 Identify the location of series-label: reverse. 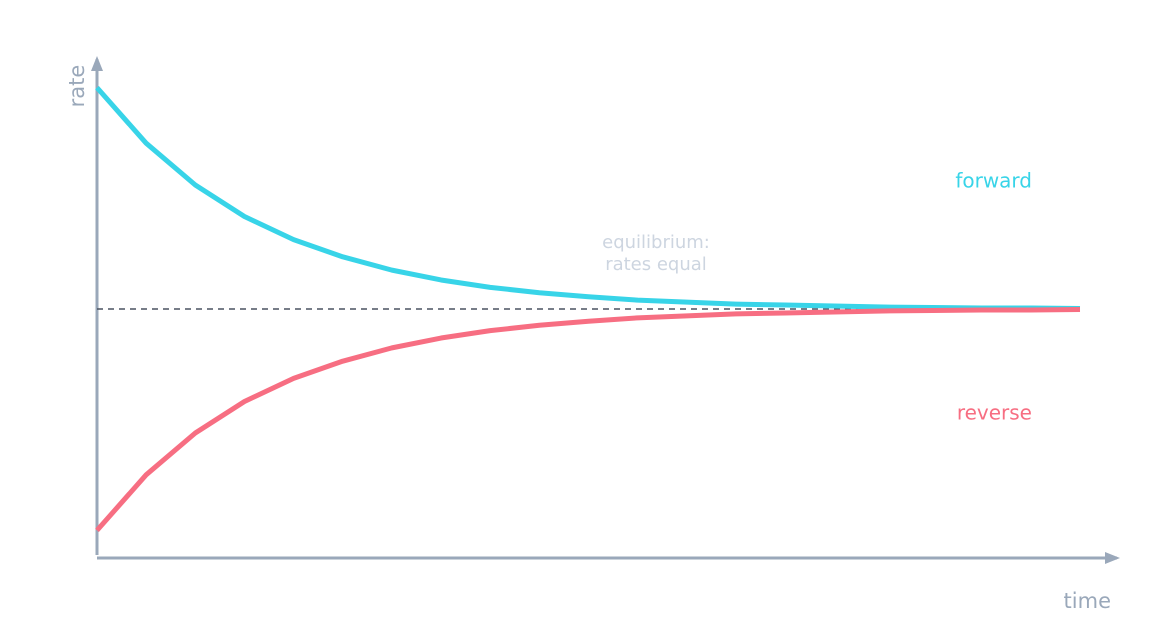
(994, 413).